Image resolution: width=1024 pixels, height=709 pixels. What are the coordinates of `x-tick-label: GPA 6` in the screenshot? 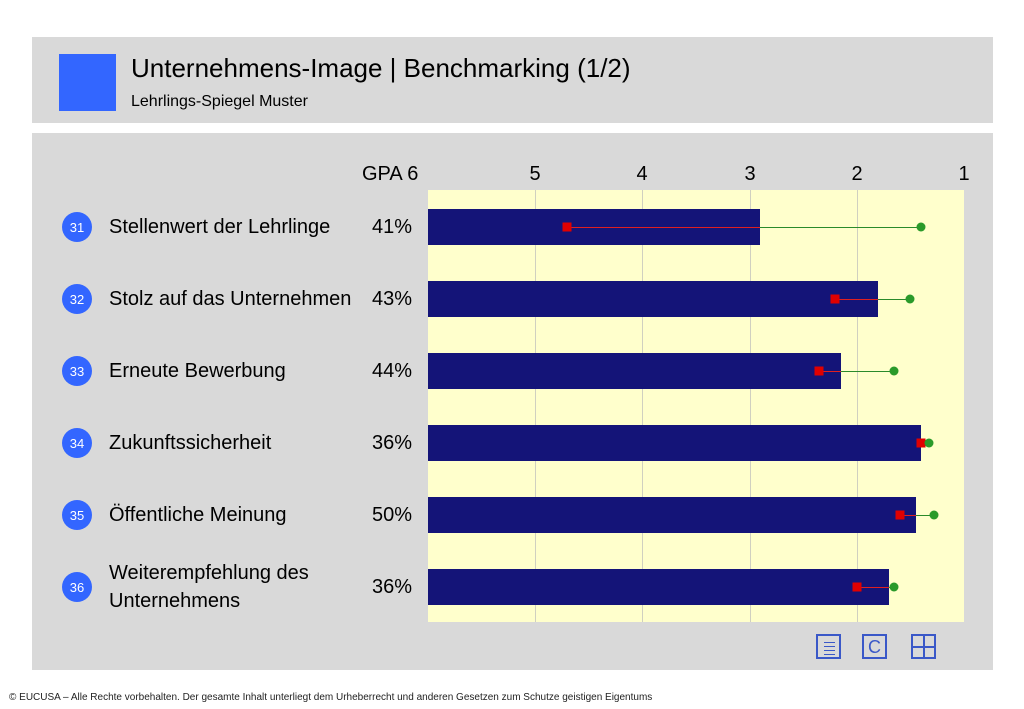 It's located at (390, 174).